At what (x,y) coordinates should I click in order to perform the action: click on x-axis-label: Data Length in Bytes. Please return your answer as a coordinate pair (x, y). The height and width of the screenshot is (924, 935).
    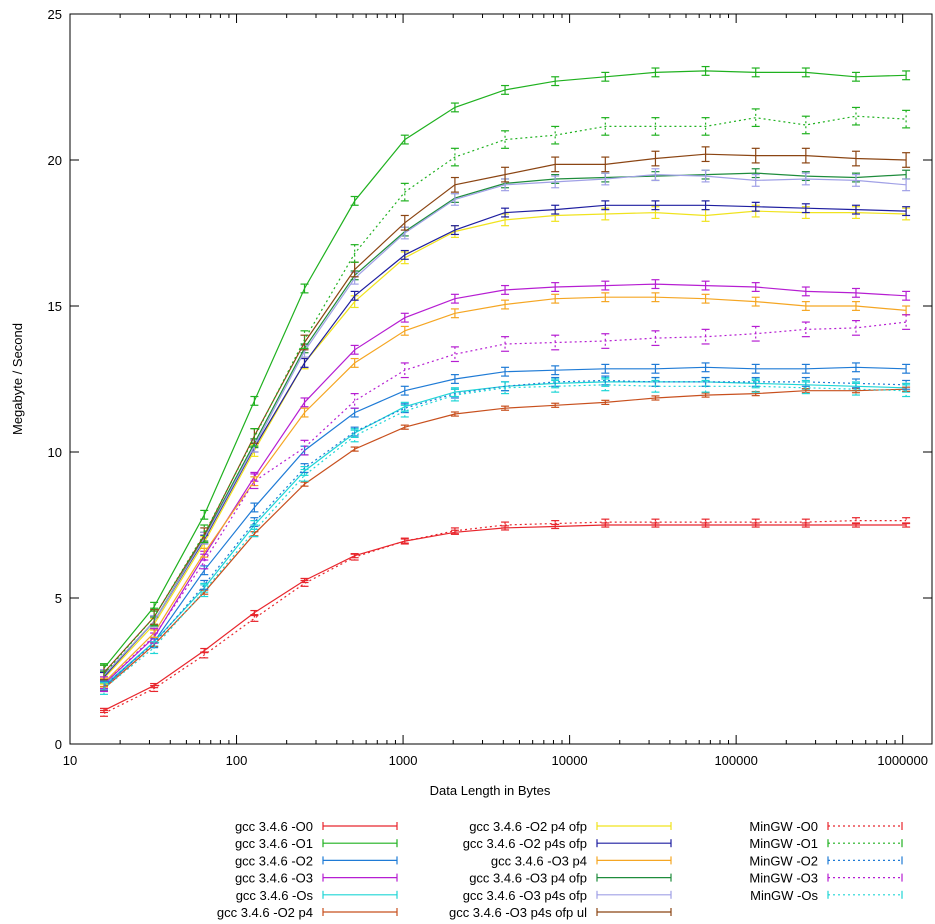
    Looking at the image, I should click on (490, 790).